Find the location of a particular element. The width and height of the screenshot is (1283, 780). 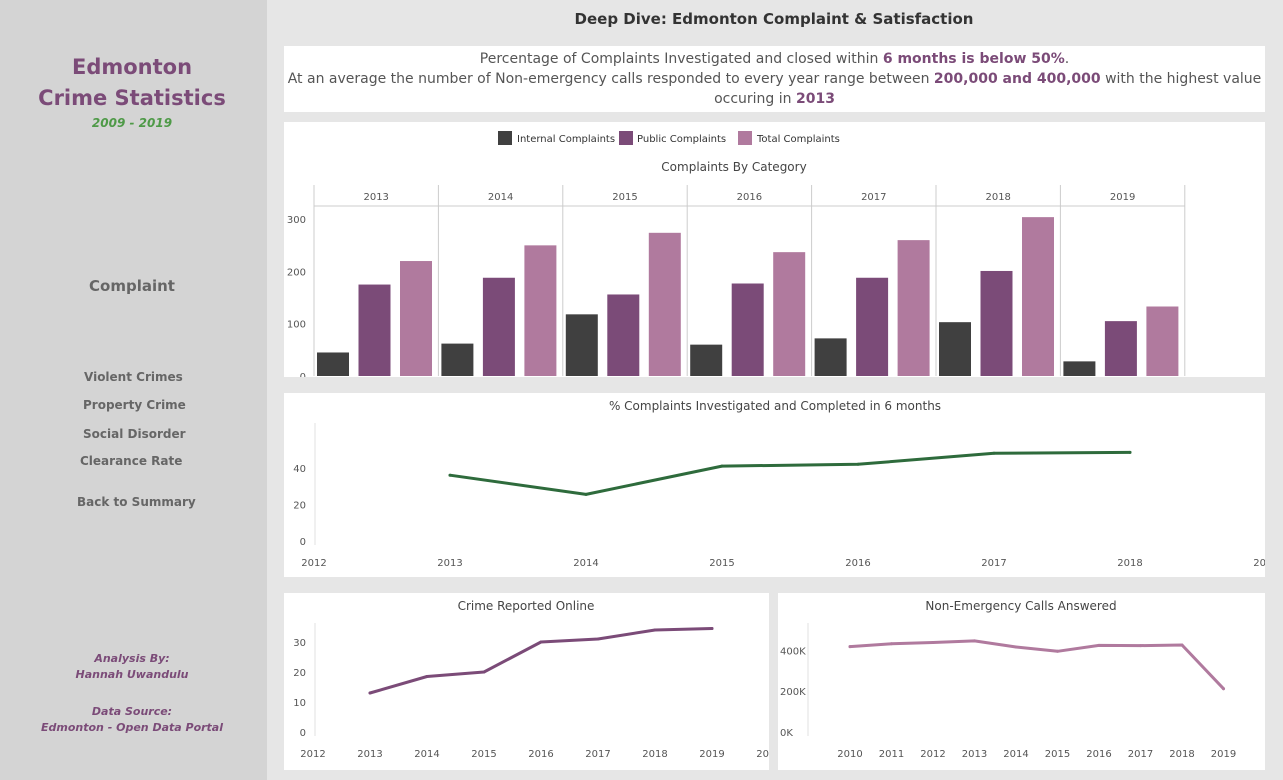

legend-label-internal: Internal Complaints is located at coordinates (566, 139).